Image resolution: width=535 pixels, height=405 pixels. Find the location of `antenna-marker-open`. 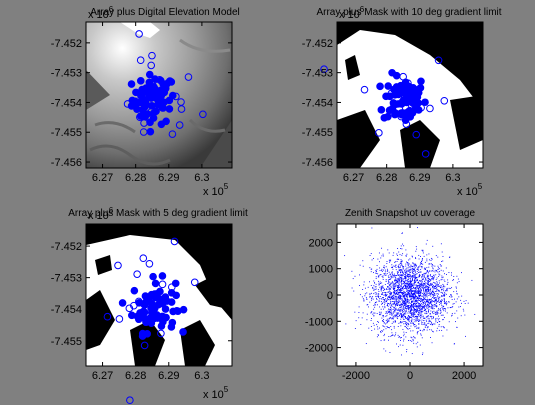

antenna-marker-open is located at coordinates (119, 319).